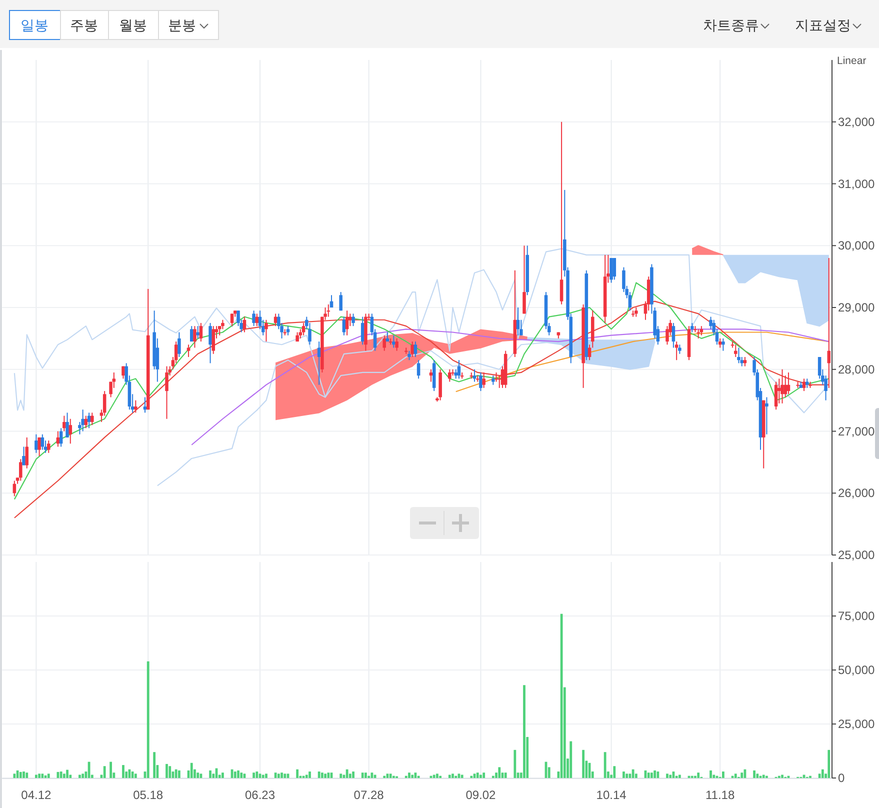 Image resolution: width=879 pixels, height=808 pixels. Describe the element at coordinates (857, 493) in the screenshot. I see `y-tick-label: 26,000` at that location.